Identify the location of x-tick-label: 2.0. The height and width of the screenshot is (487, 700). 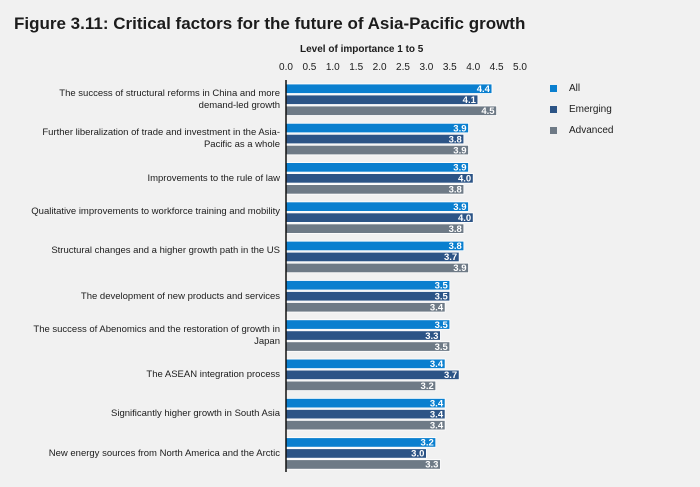
(380, 67).